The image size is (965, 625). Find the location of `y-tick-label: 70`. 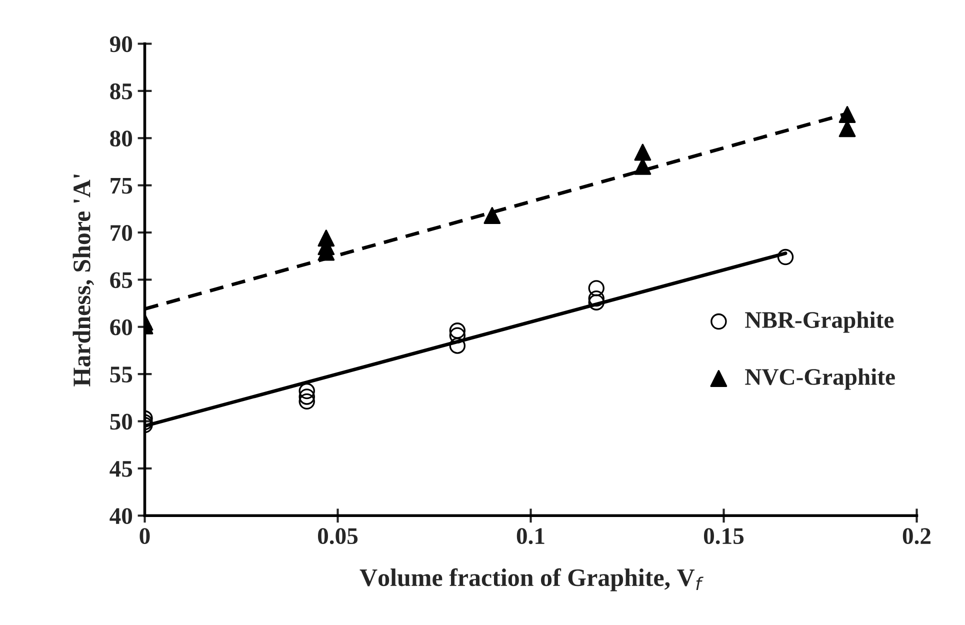

y-tick-label: 70 is located at coordinates (121, 232).